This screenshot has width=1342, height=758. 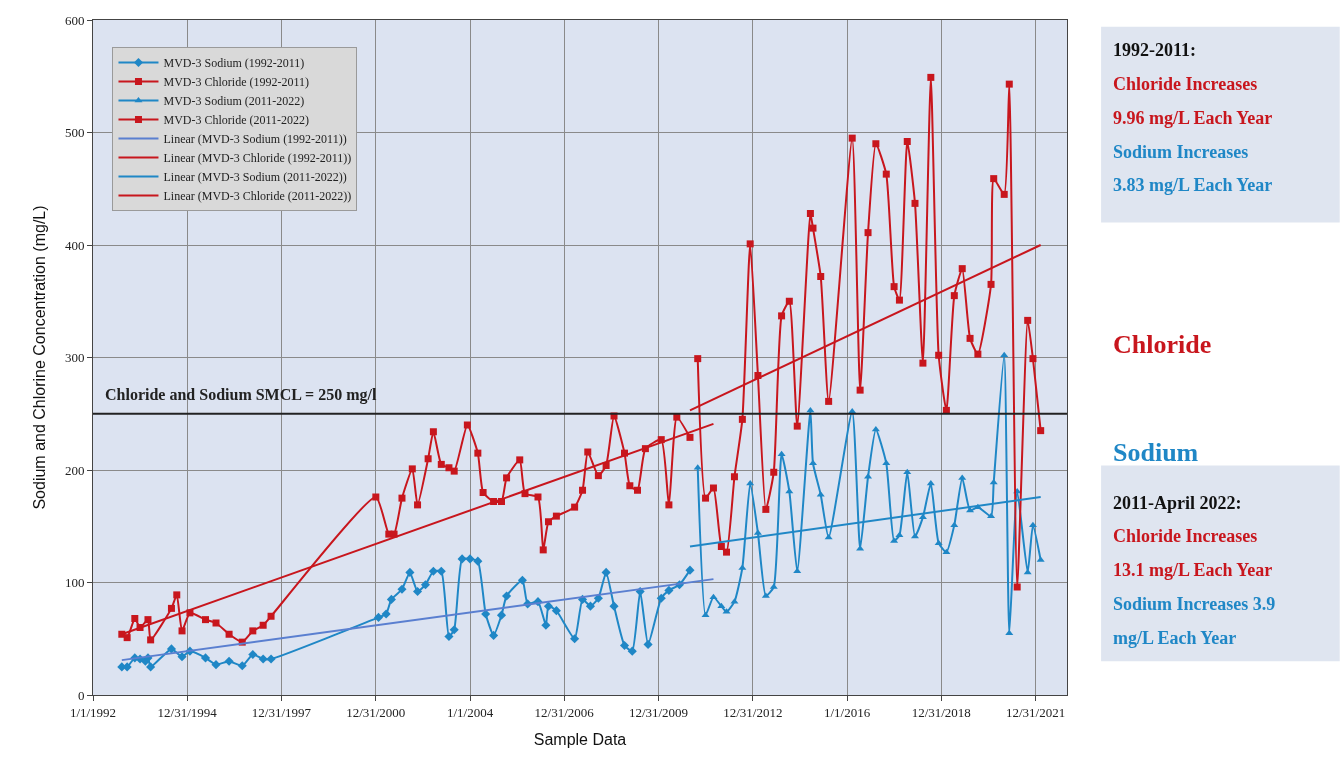 I want to click on y-tick-label: 300, so click(x=74, y=358).